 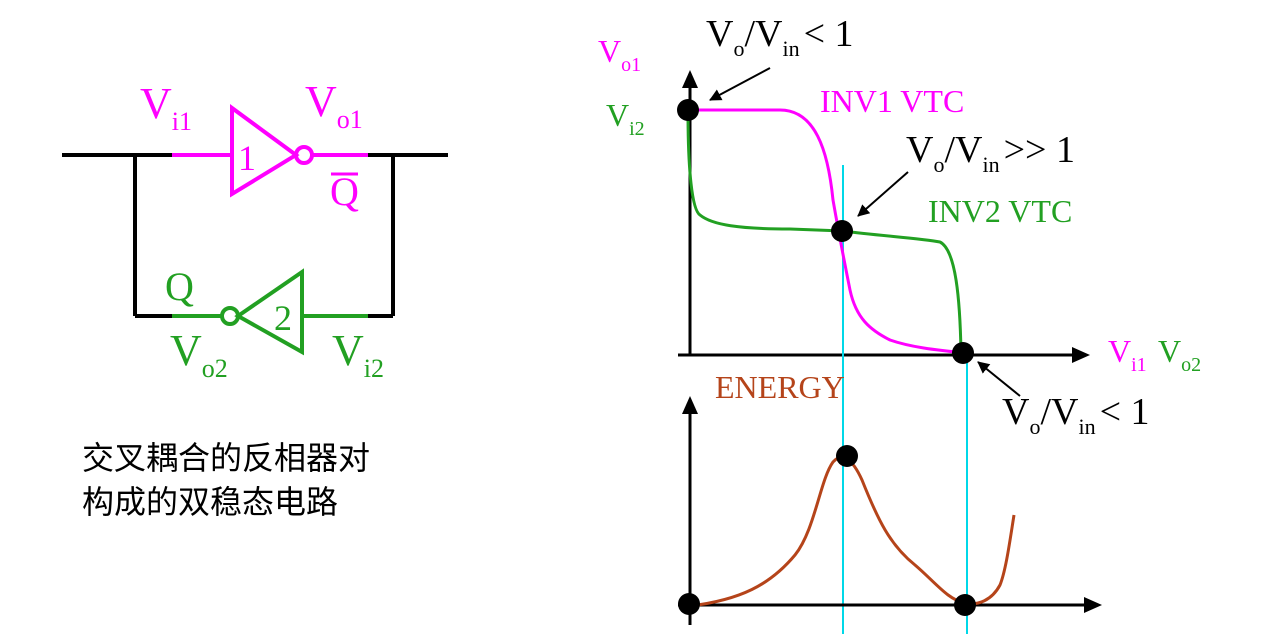 What do you see at coordinates (990, 153) in the screenshot?
I see `annotation-gain-mid: Vo/Vin >> 1` at bounding box center [990, 153].